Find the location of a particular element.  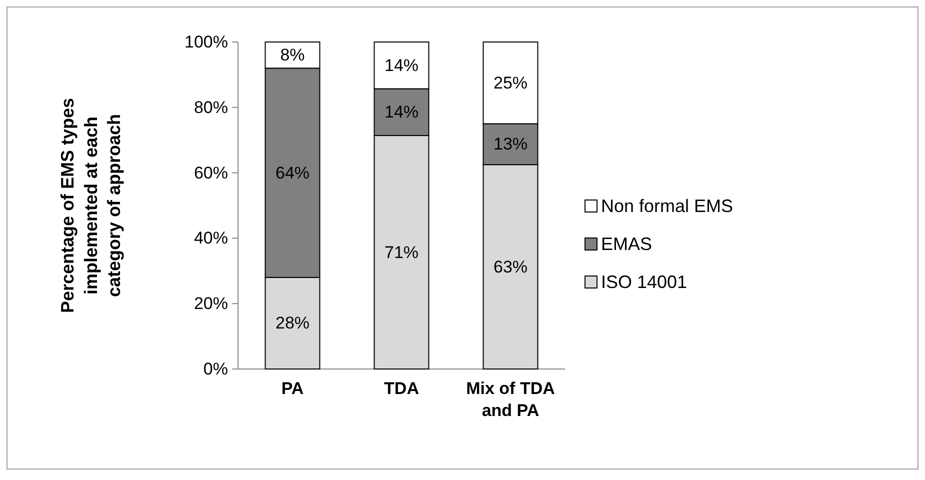

y-tick-label: 0% is located at coordinates (215, 368).